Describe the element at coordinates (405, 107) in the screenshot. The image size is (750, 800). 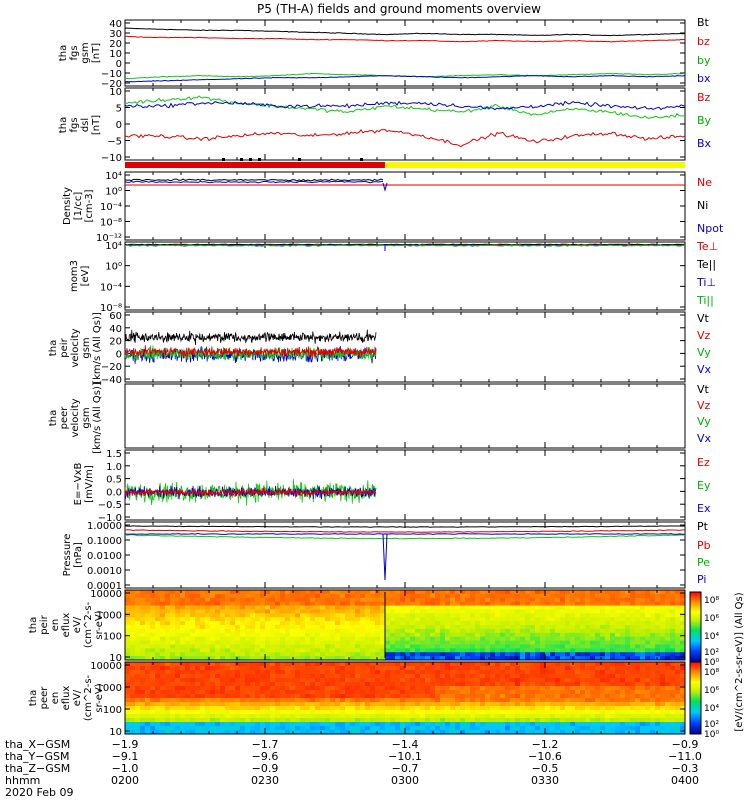
I see `p2-series-By` at that location.